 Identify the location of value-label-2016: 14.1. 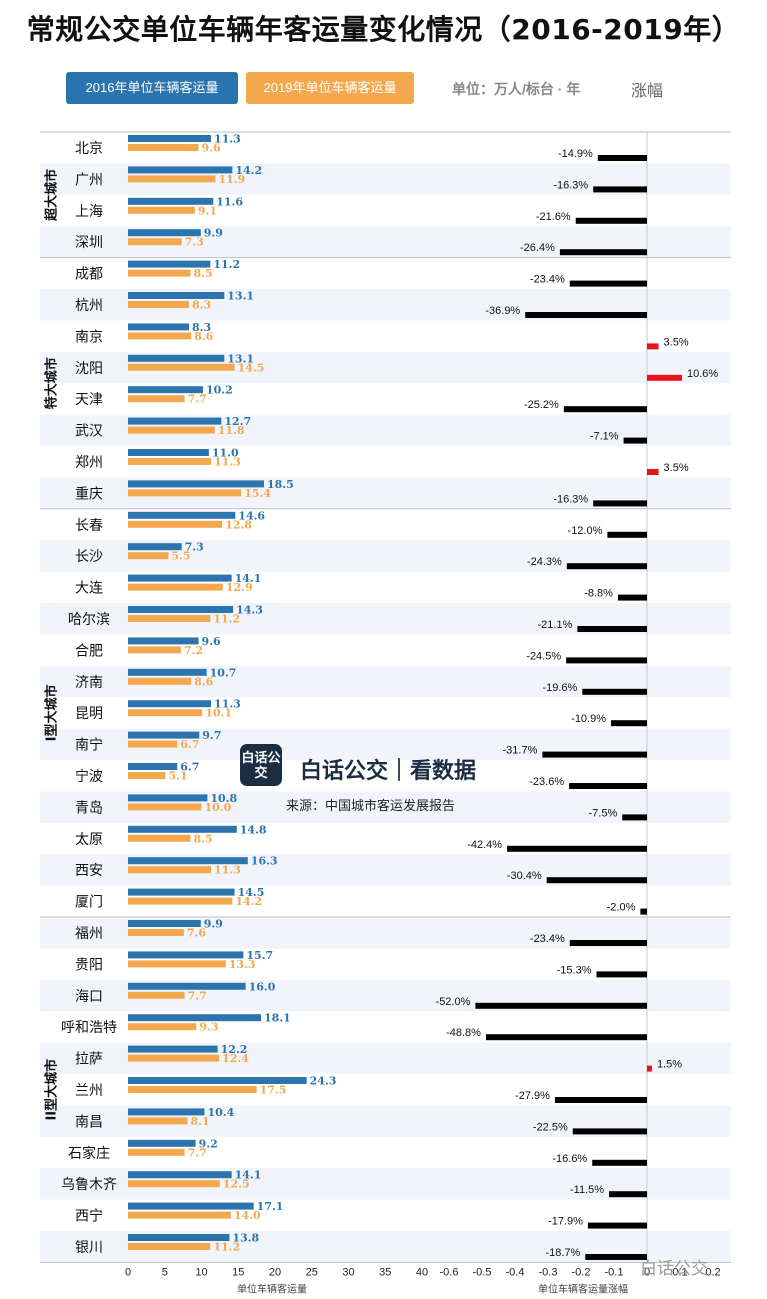
(248, 1175).